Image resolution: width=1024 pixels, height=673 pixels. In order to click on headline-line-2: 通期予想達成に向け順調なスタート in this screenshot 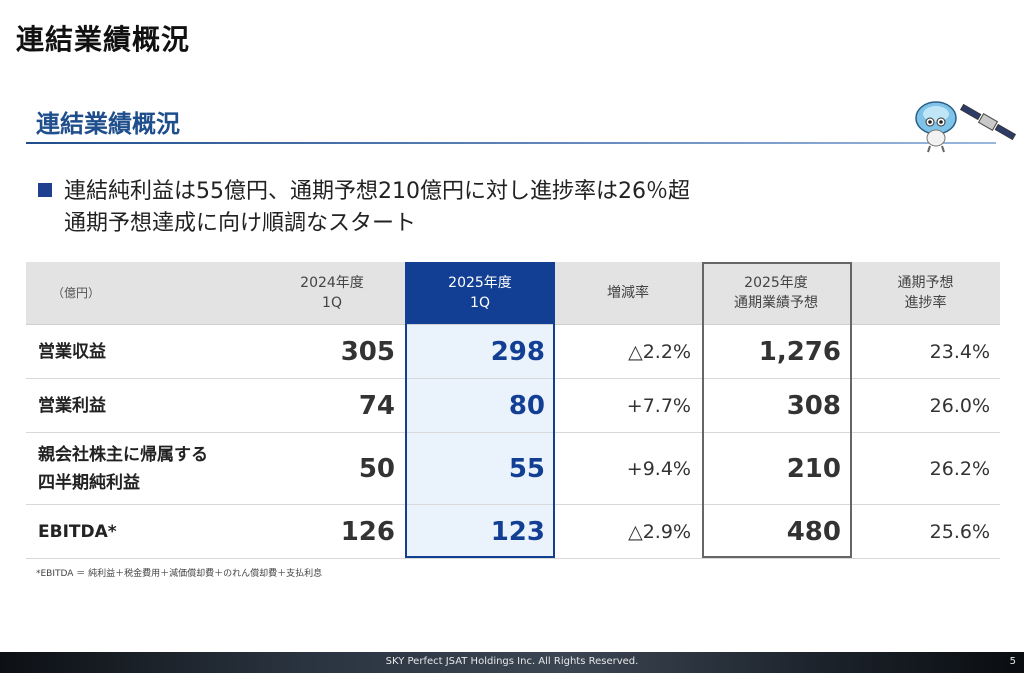, I will do `click(240, 223)`.